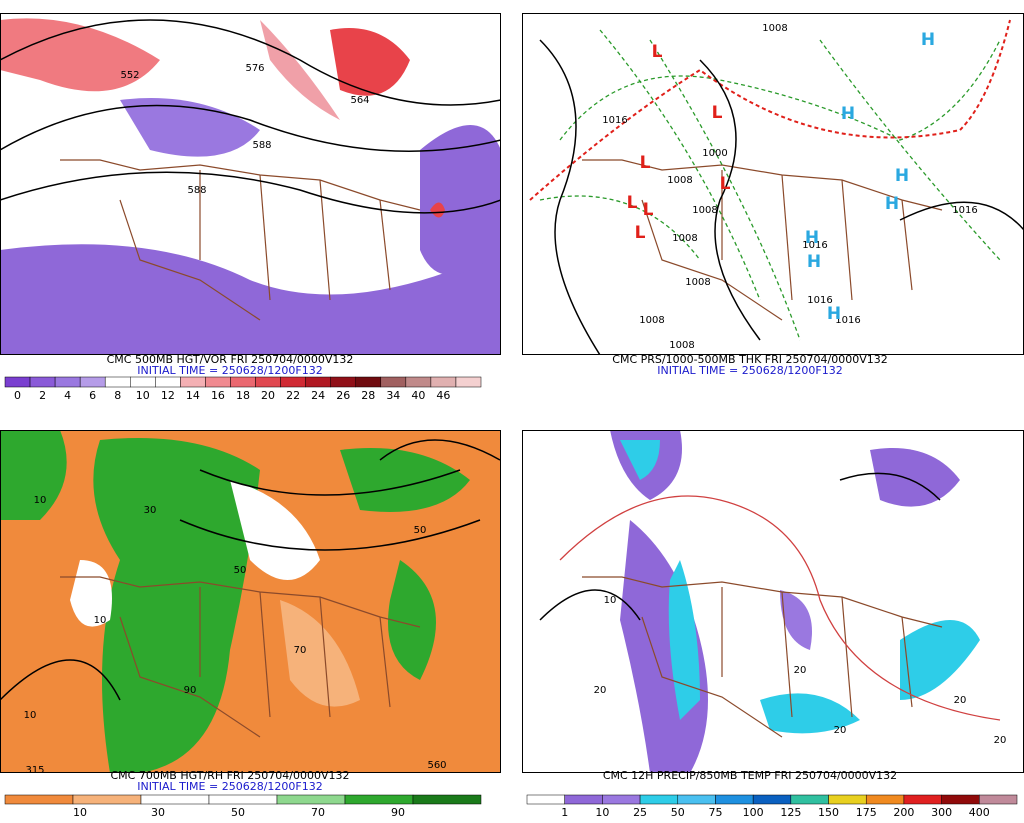 The height and width of the screenshot is (823, 1024). Describe the element at coordinates (828, 812) in the screenshot. I see `legend-label: 150` at that location.